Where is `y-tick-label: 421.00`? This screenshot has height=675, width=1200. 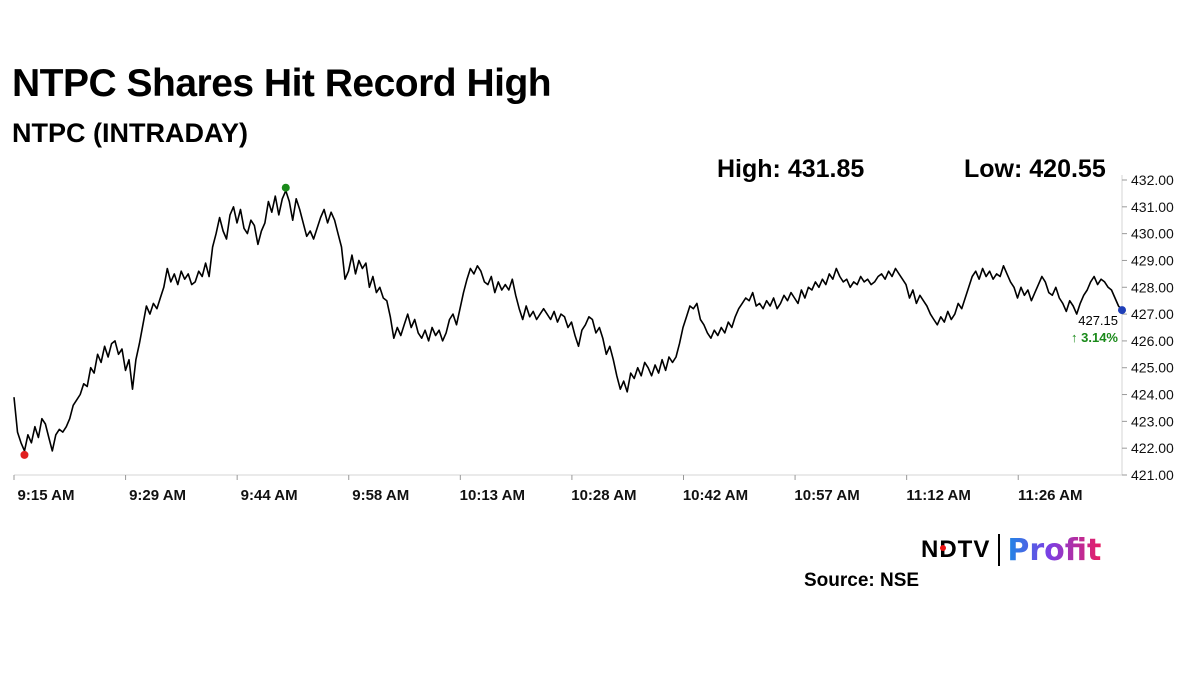 y-tick-label: 421.00 is located at coordinates (1152, 475).